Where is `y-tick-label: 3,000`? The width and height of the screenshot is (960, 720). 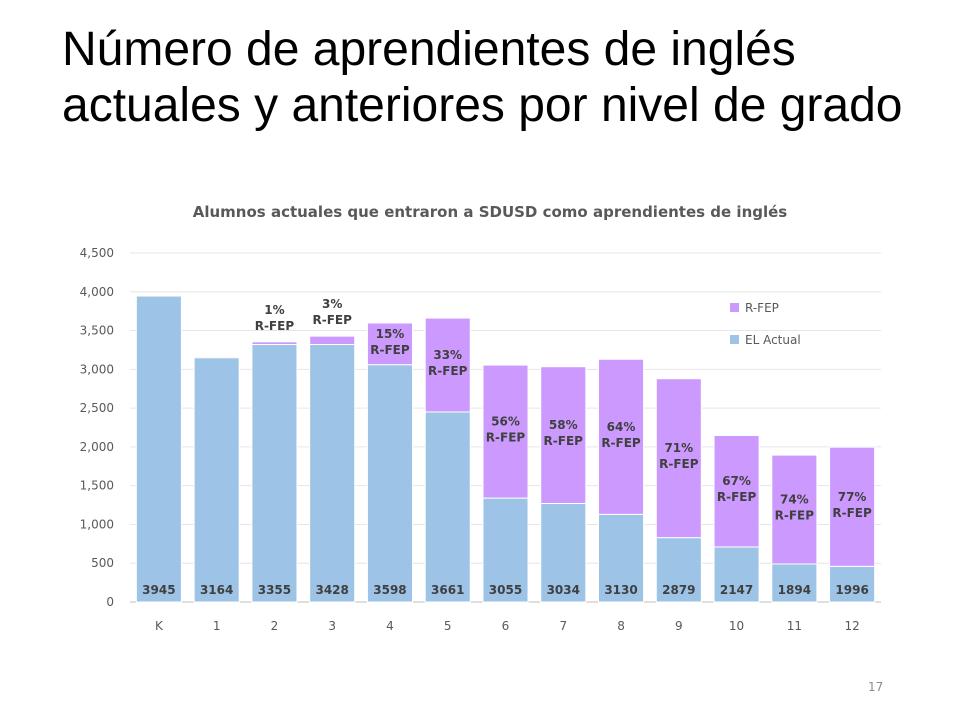 y-tick-label: 3,000 is located at coordinates (97, 369).